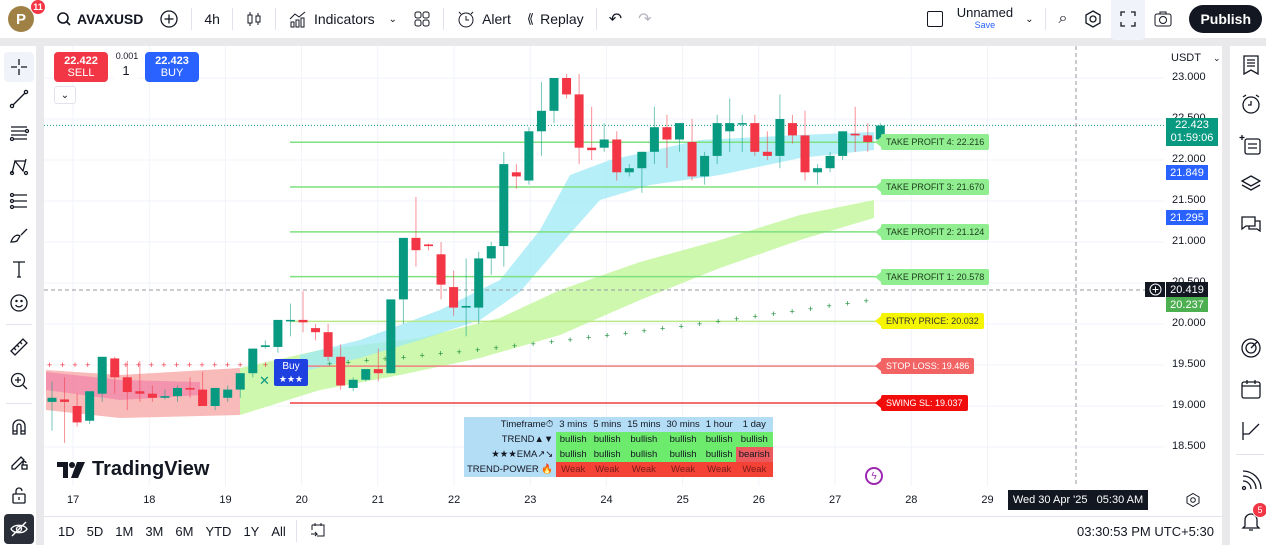 The width and height of the screenshot is (1266, 545). What do you see at coordinates (133, 469) in the screenshot?
I see `tradingview-logo: TradingView` at bounding box center [133, 469].